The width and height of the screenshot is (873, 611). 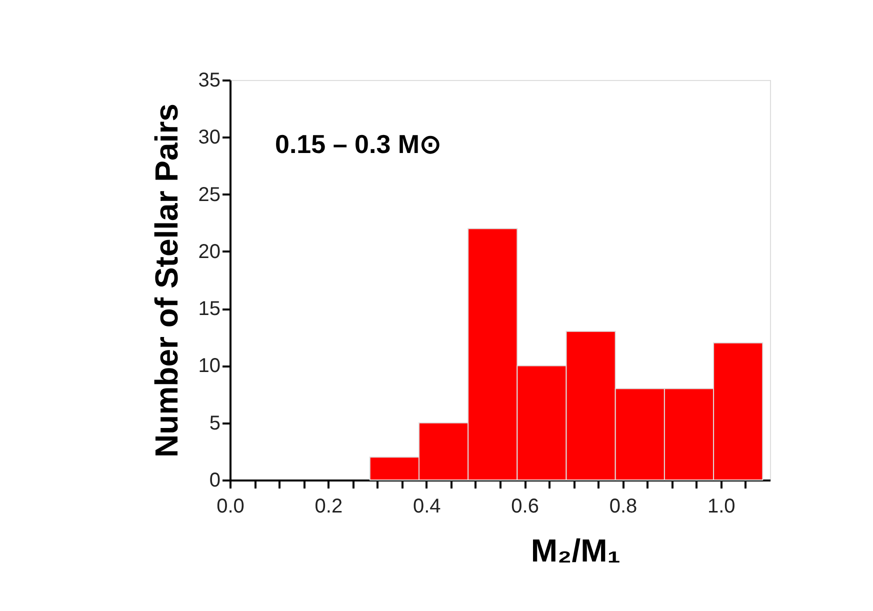 I want to click on x-tick-label: 0.0, so click(x=230, y=507).